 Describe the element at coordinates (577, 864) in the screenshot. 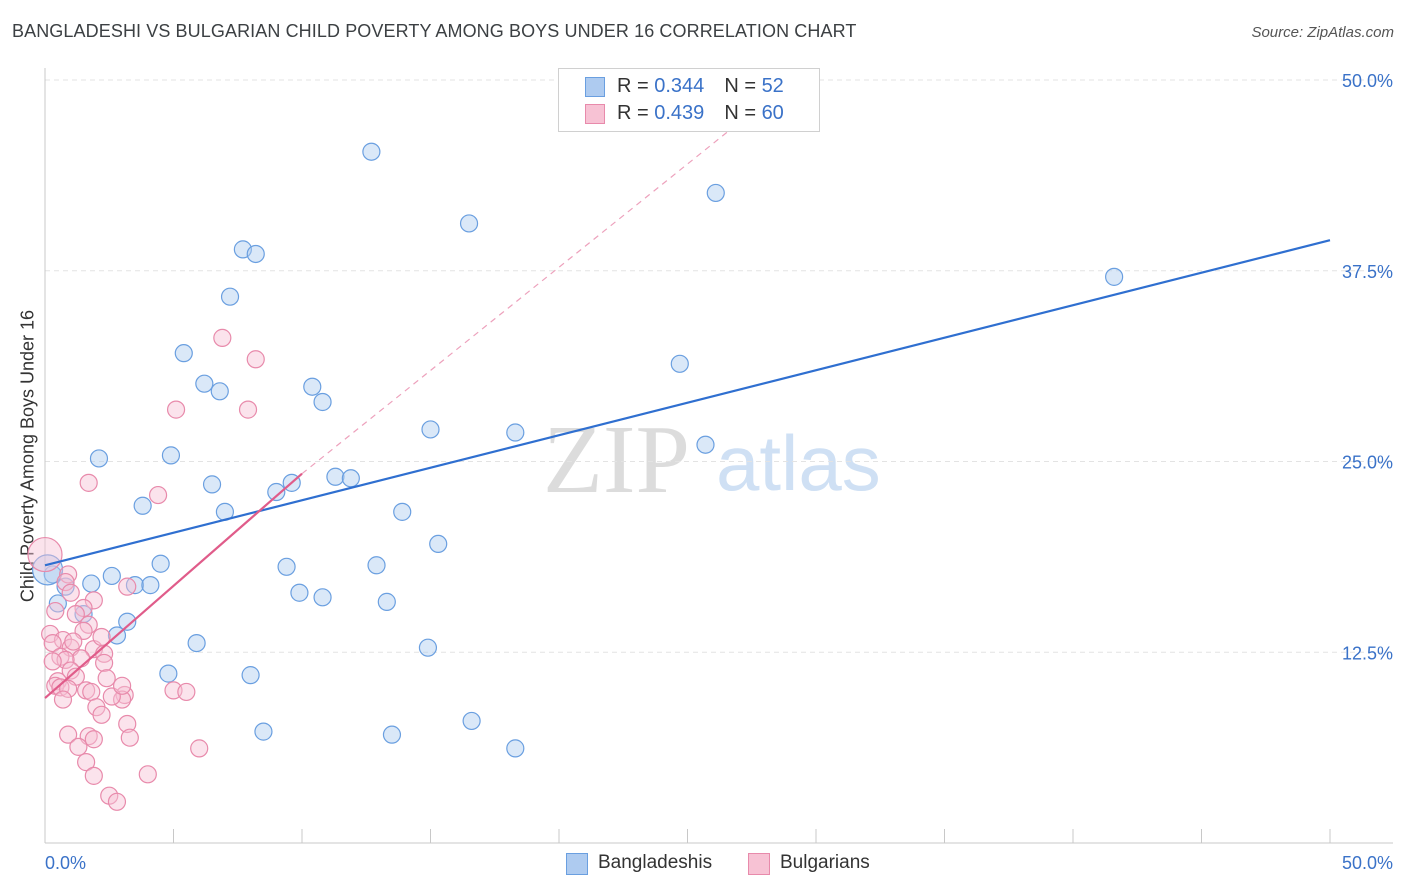

I see `bottom-legend-swatch-blue` at that location.